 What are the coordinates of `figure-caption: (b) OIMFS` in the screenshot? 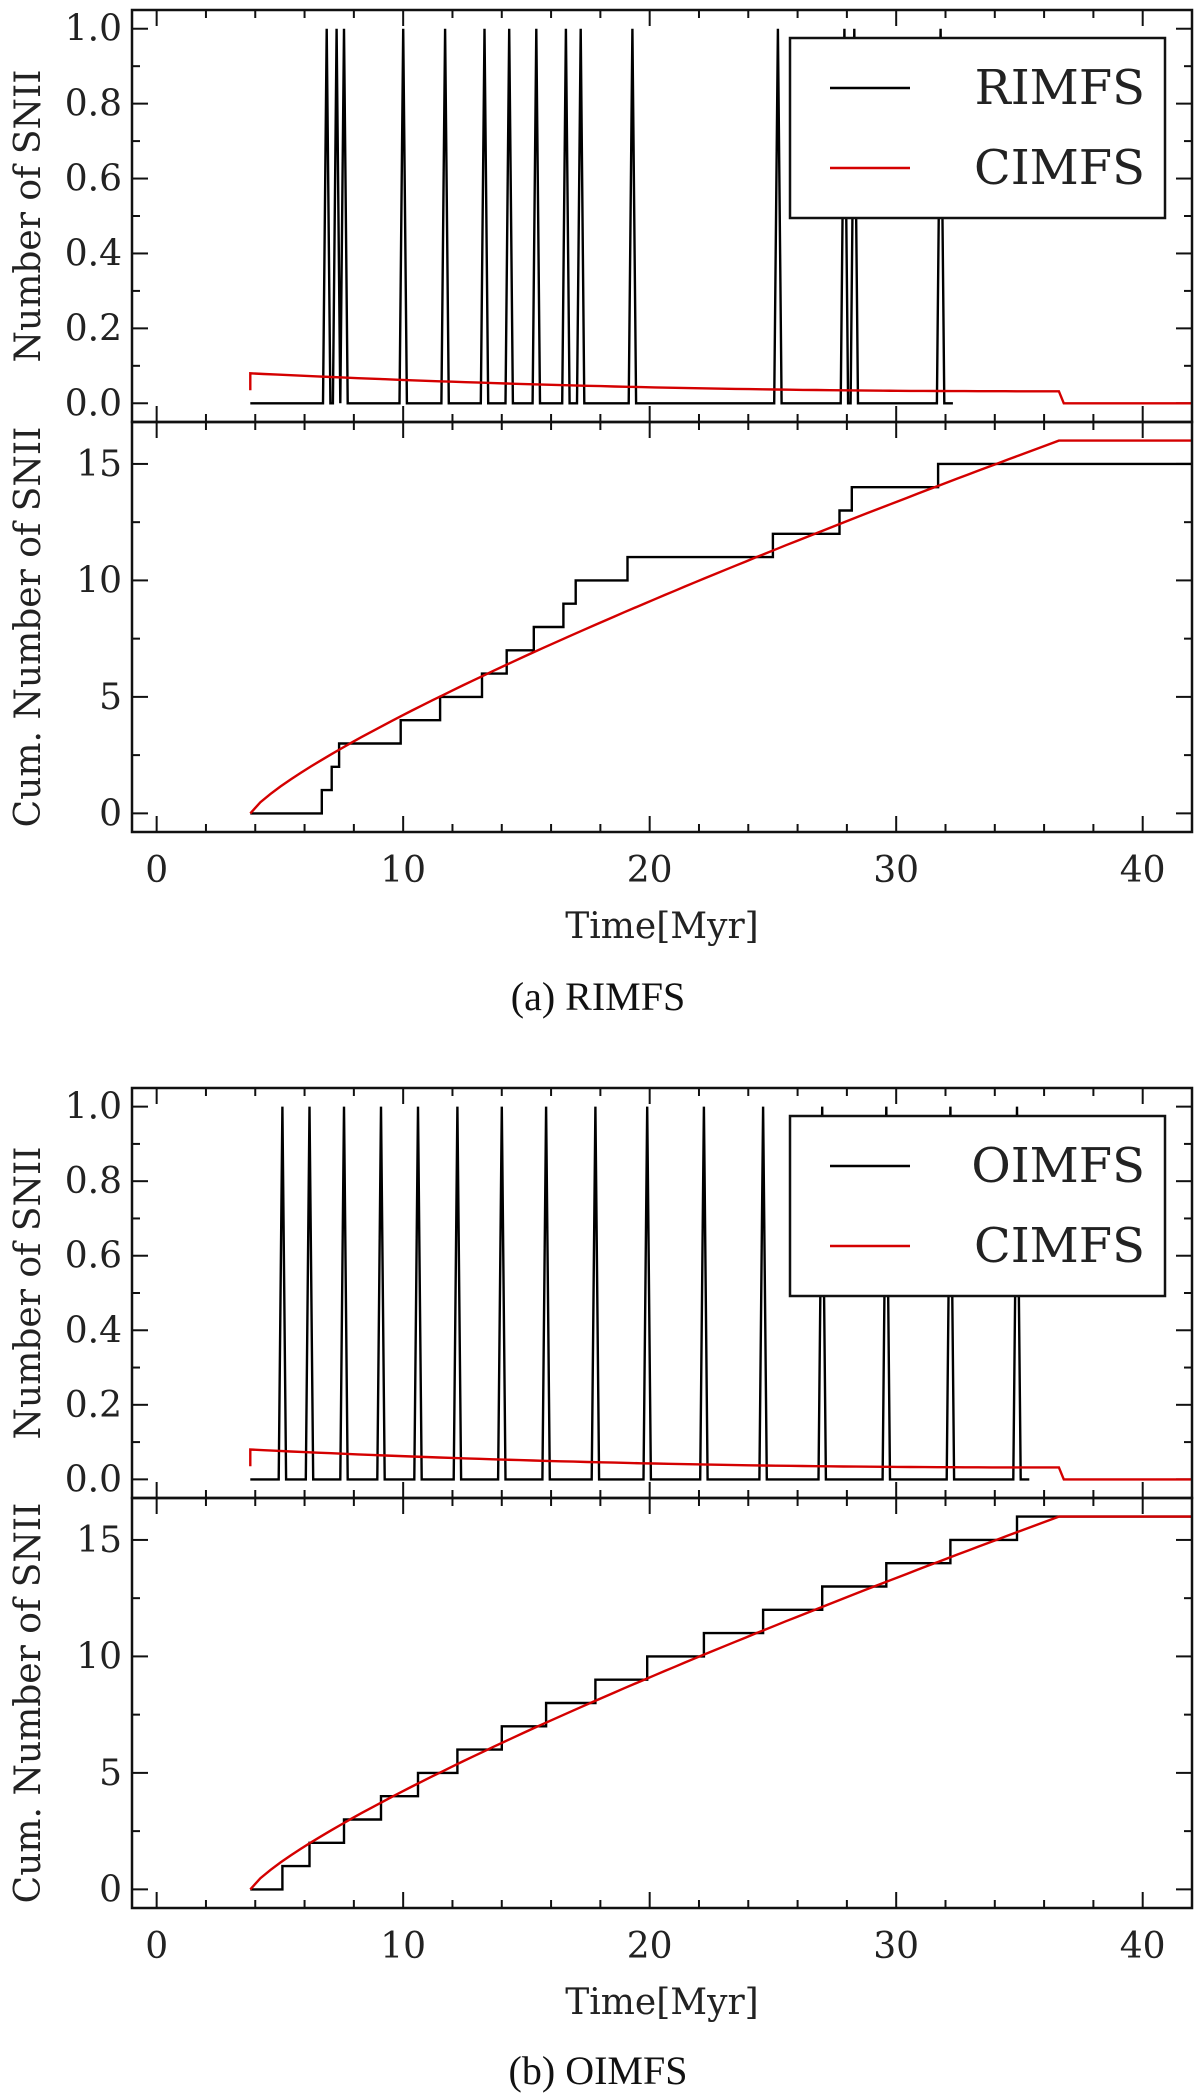 It's located at (598, 2070).